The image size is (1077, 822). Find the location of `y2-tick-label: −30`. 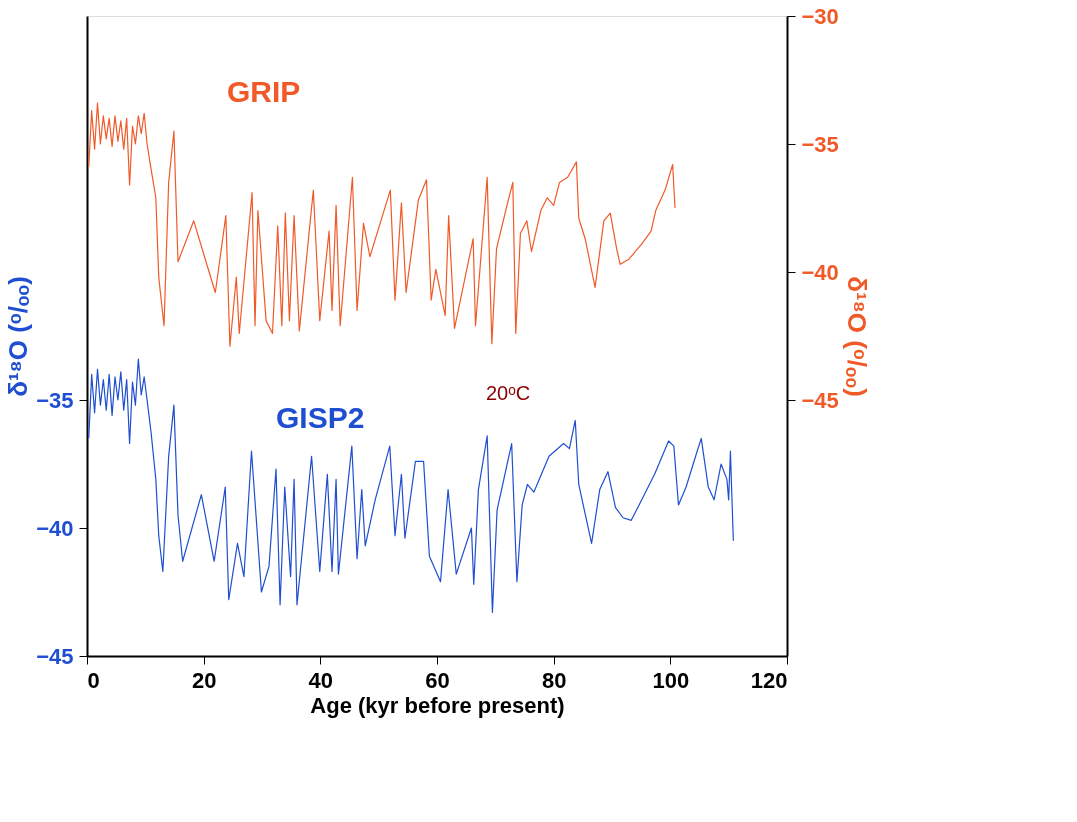

y2-tick-label: −30 is located at coordinates (820, 16).